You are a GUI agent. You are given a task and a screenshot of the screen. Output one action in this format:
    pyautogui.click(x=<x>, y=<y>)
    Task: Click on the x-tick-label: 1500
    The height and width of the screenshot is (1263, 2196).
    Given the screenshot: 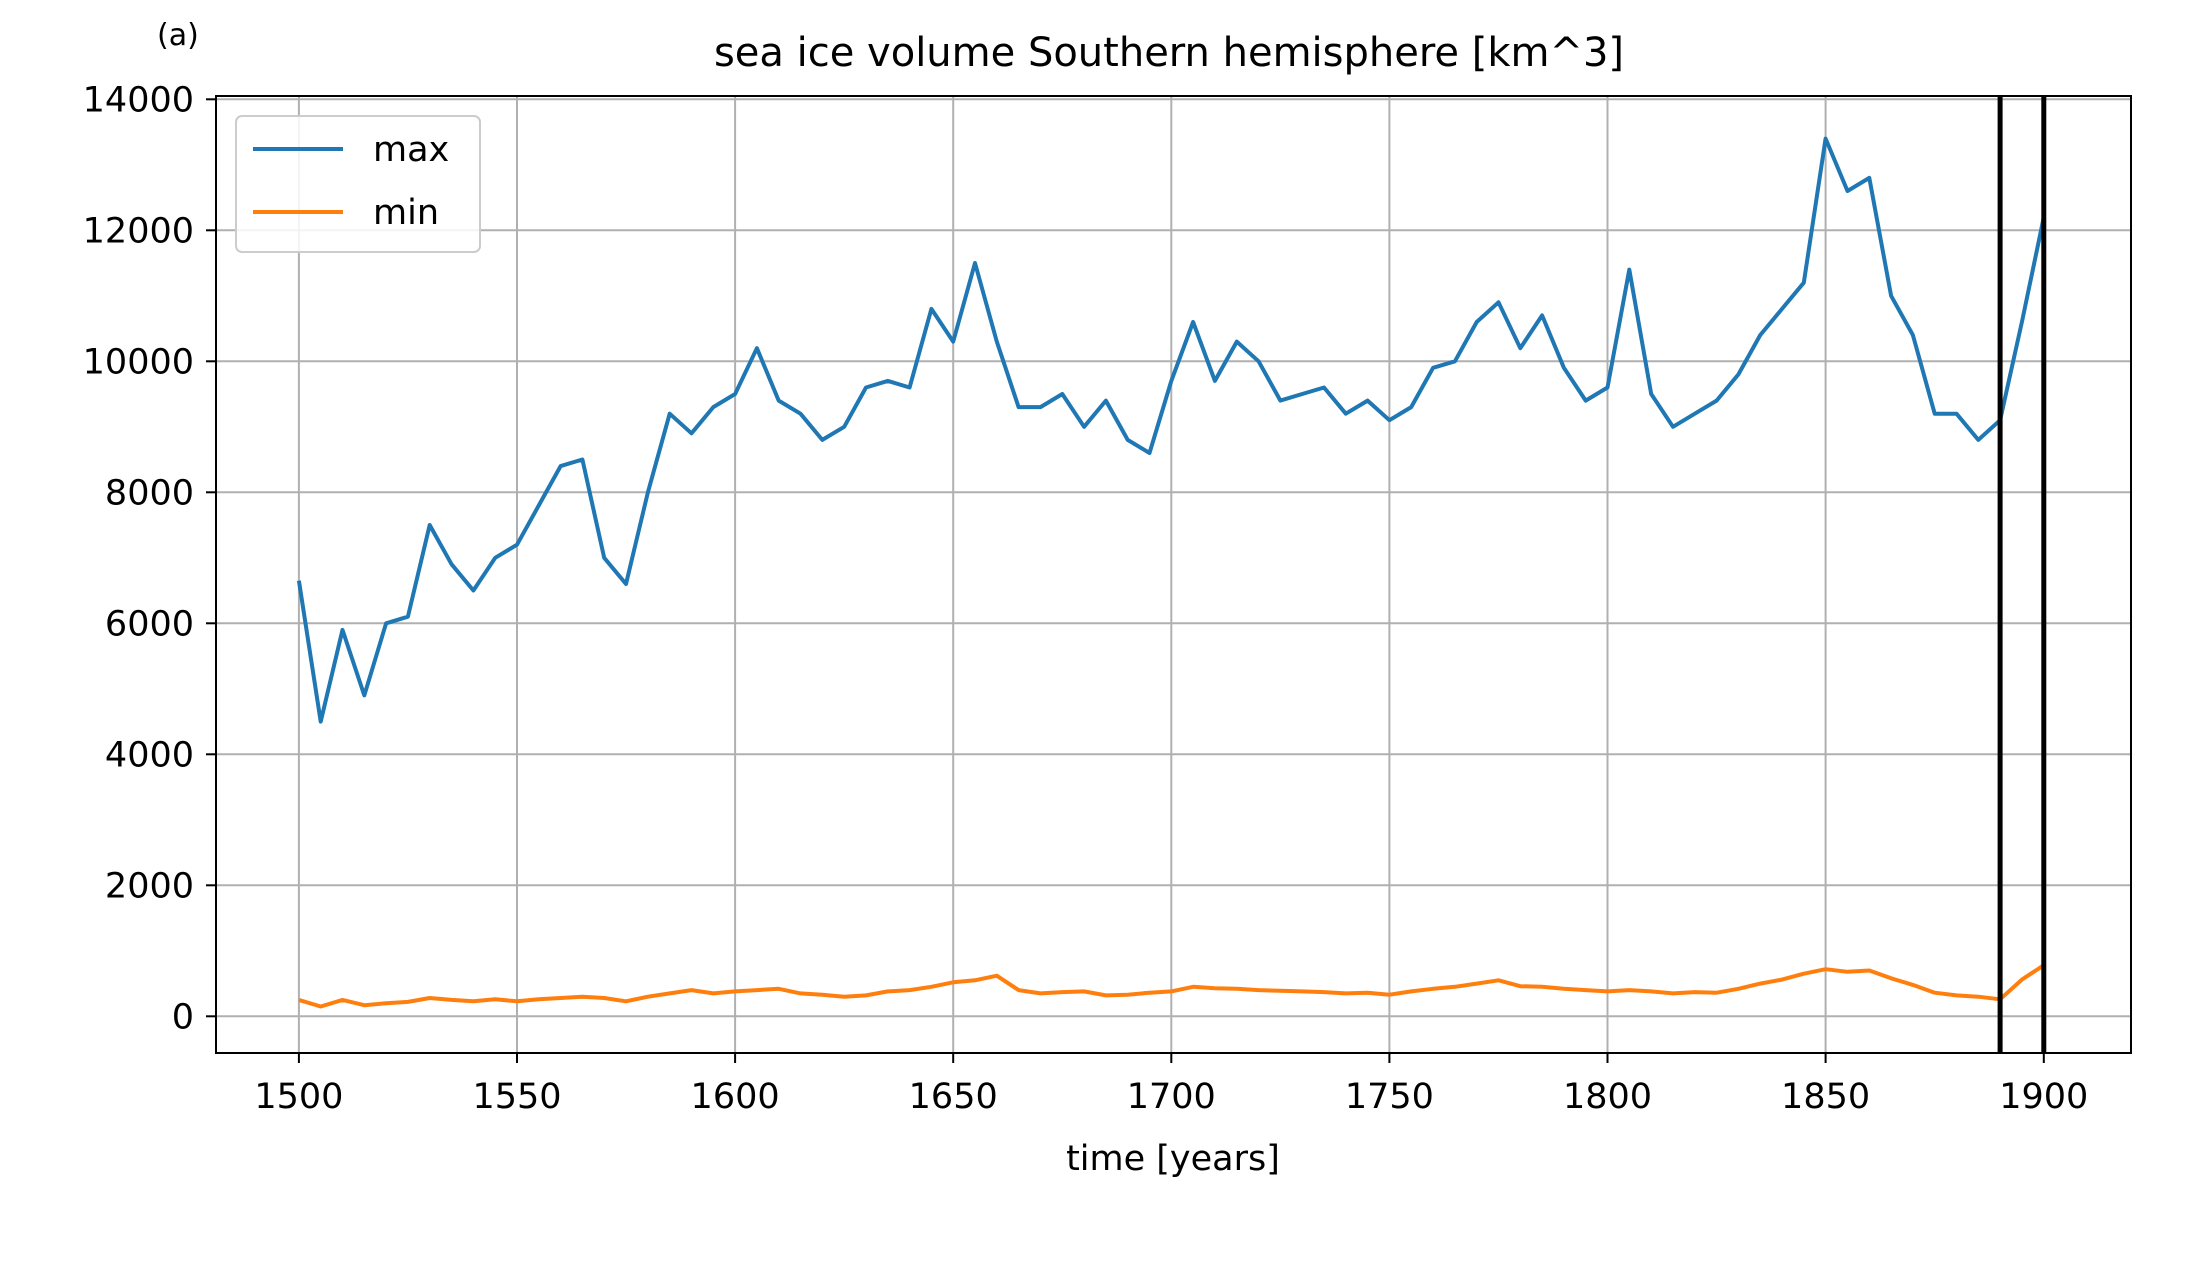 What is the action you would take?
    pyautogui.click(x=298, y=1097)
    